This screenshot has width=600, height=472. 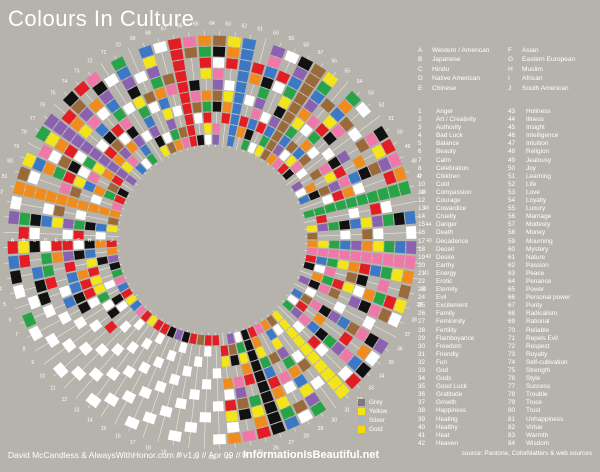 I want to click on spoke-number-label: 28, so click(x=306, y=437).